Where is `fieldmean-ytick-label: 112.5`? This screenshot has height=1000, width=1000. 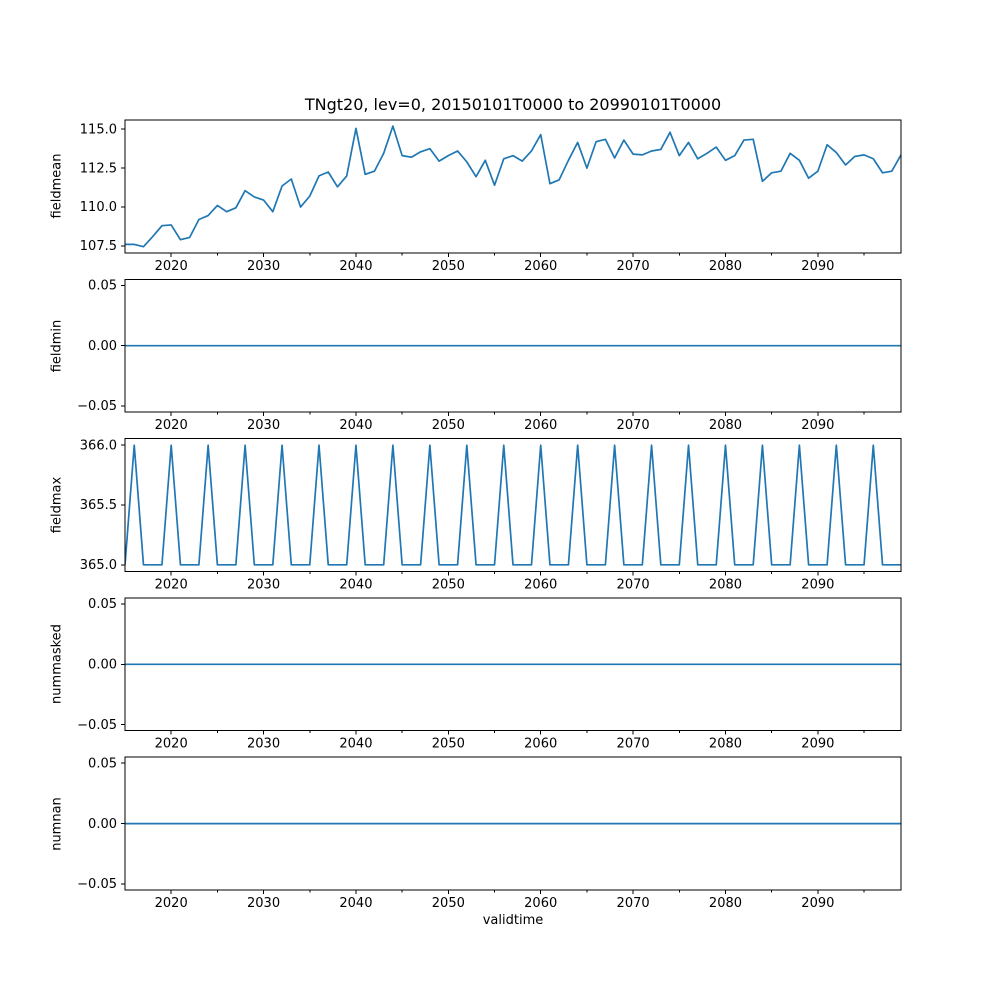 fieldmean-ytick-label: 112.5 is located at coordinates (98, 168).